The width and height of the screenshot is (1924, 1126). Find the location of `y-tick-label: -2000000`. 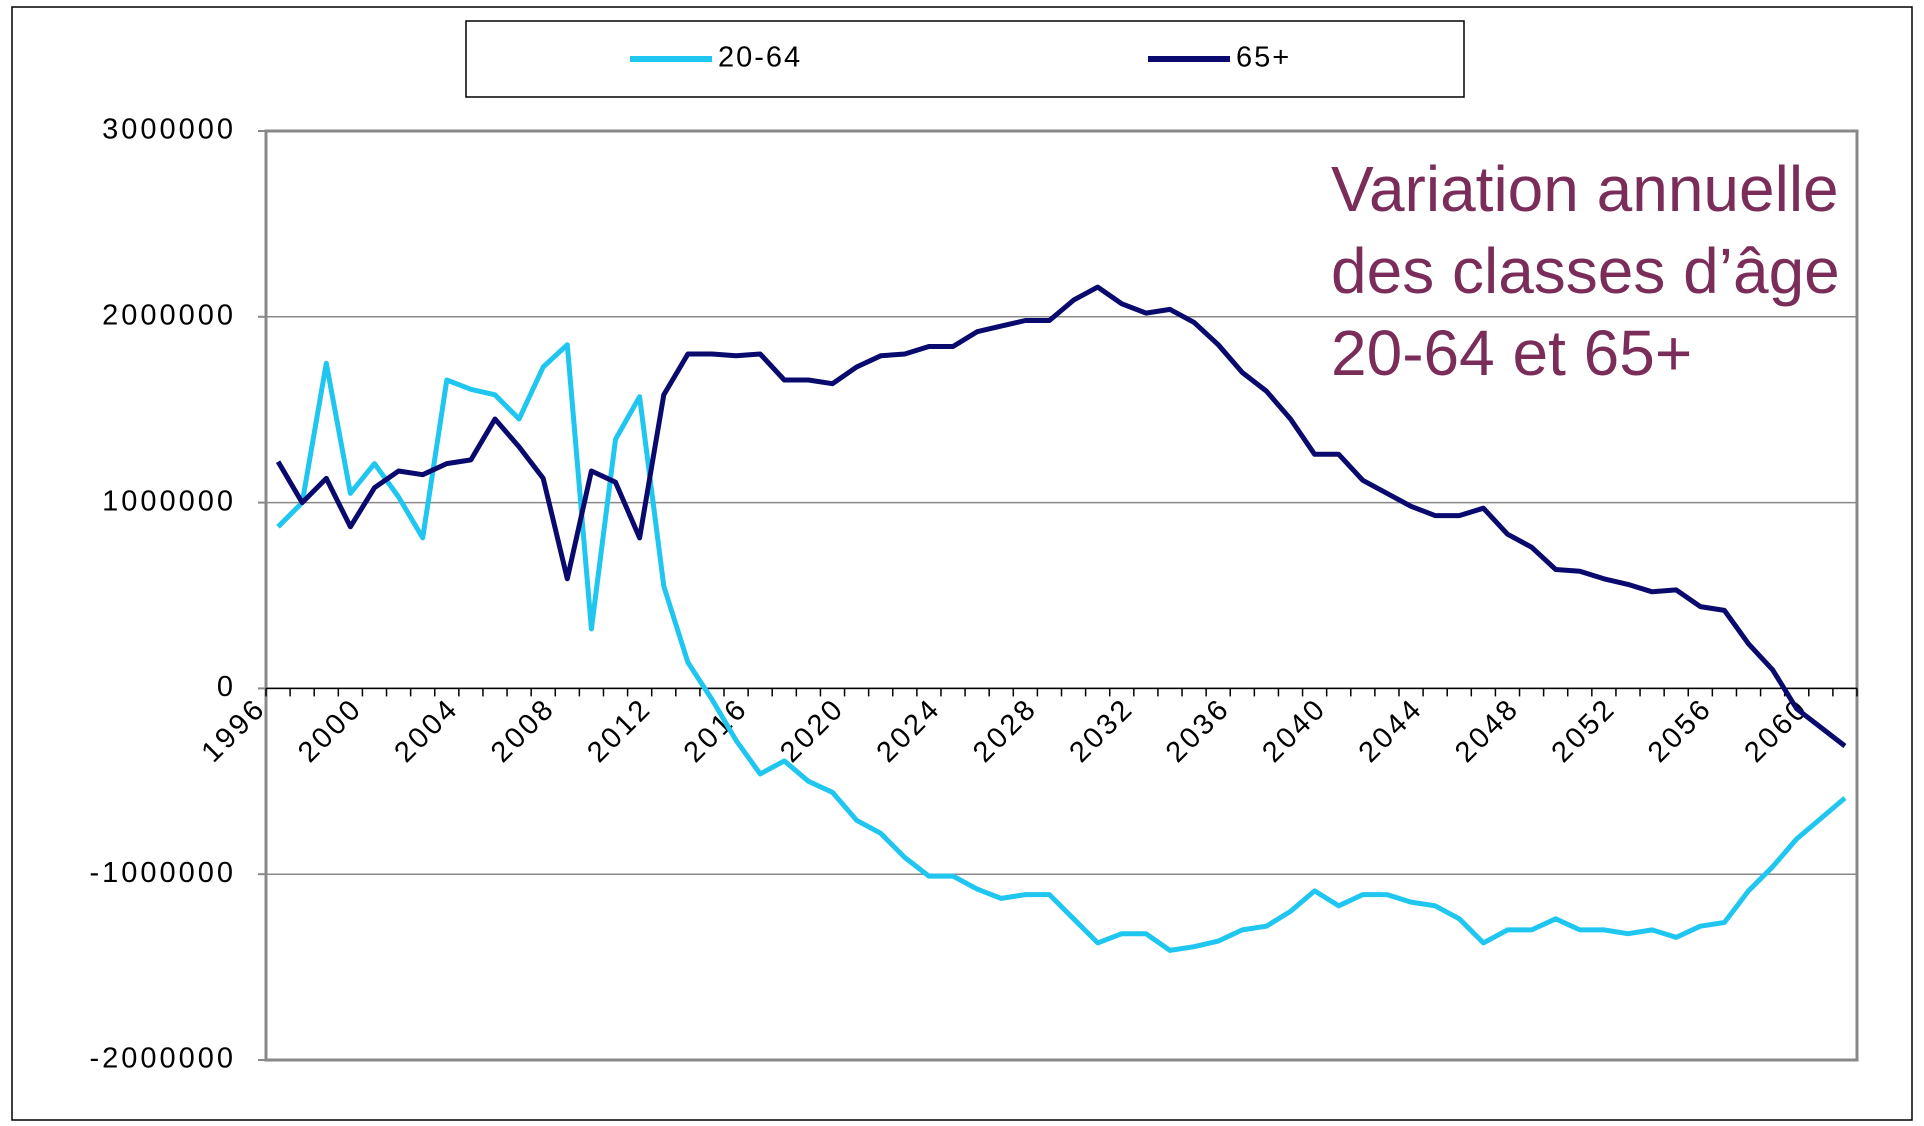

y-tick-label: -2000000 is located at coordinates (162, 1059).